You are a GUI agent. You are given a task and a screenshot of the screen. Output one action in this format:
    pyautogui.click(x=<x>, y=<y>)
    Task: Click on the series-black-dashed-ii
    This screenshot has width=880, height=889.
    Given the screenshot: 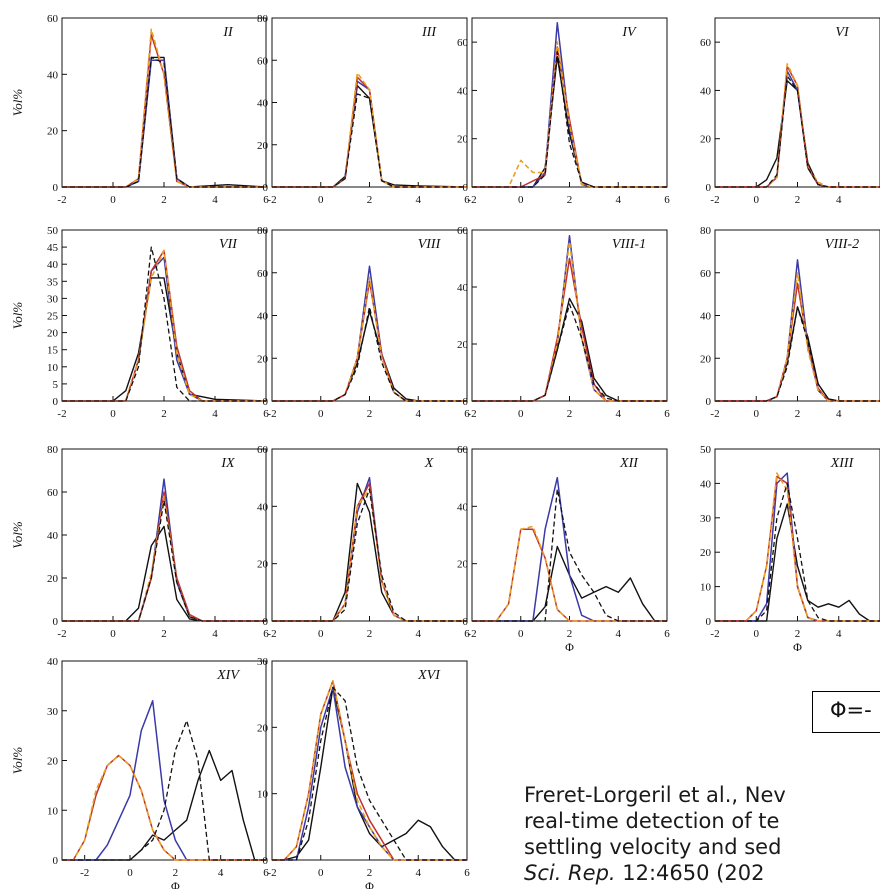 What is the action you would take?
    pyautogui.click(x=164, y=122)
    